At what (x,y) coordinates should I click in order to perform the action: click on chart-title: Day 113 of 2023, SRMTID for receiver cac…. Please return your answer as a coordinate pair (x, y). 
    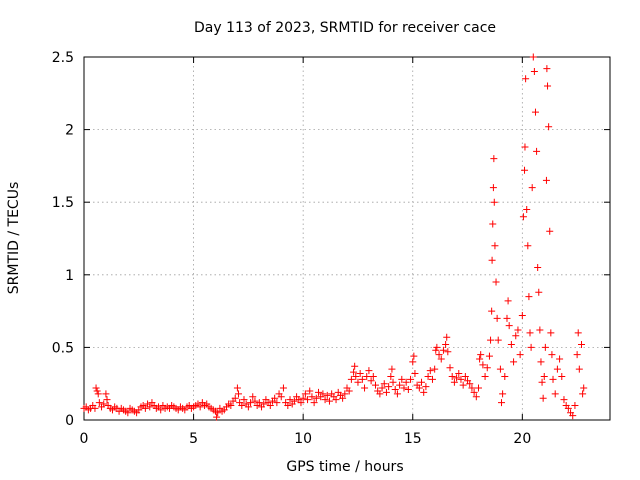
    Looking at the image, I should click on (345, 28).